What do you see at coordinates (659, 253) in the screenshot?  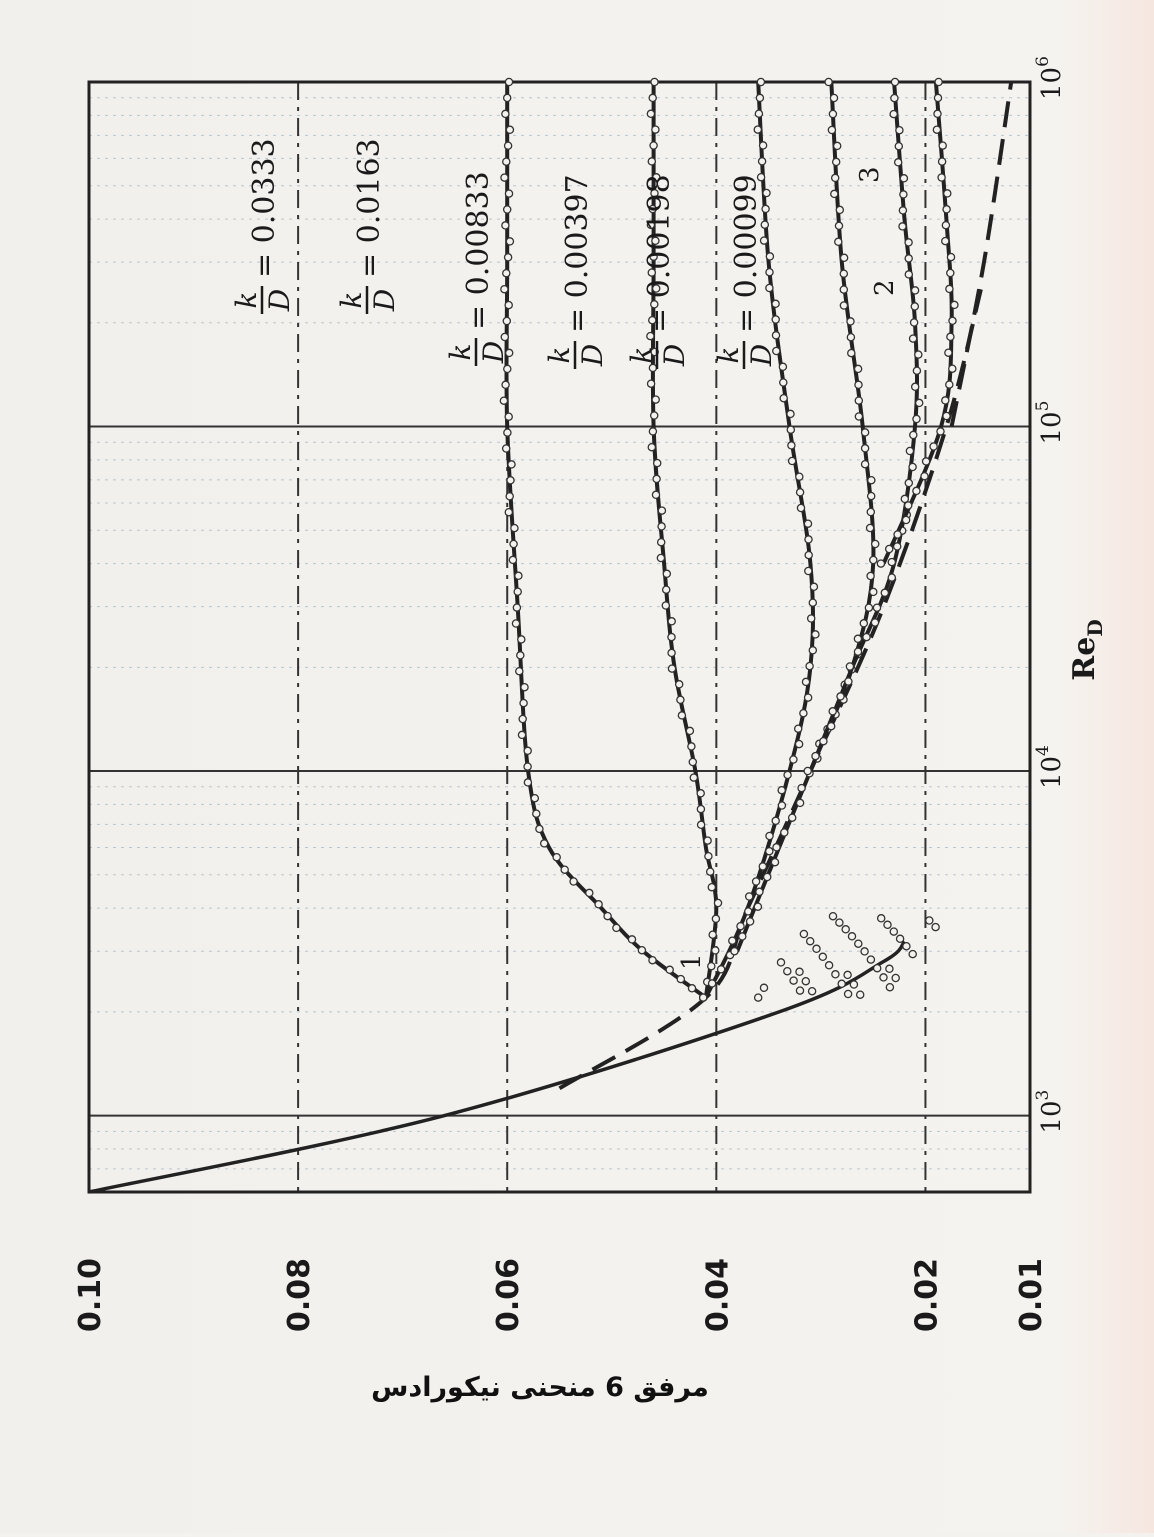 I see `roughness-value: = 0.00198` at bounding box center [659, 253].